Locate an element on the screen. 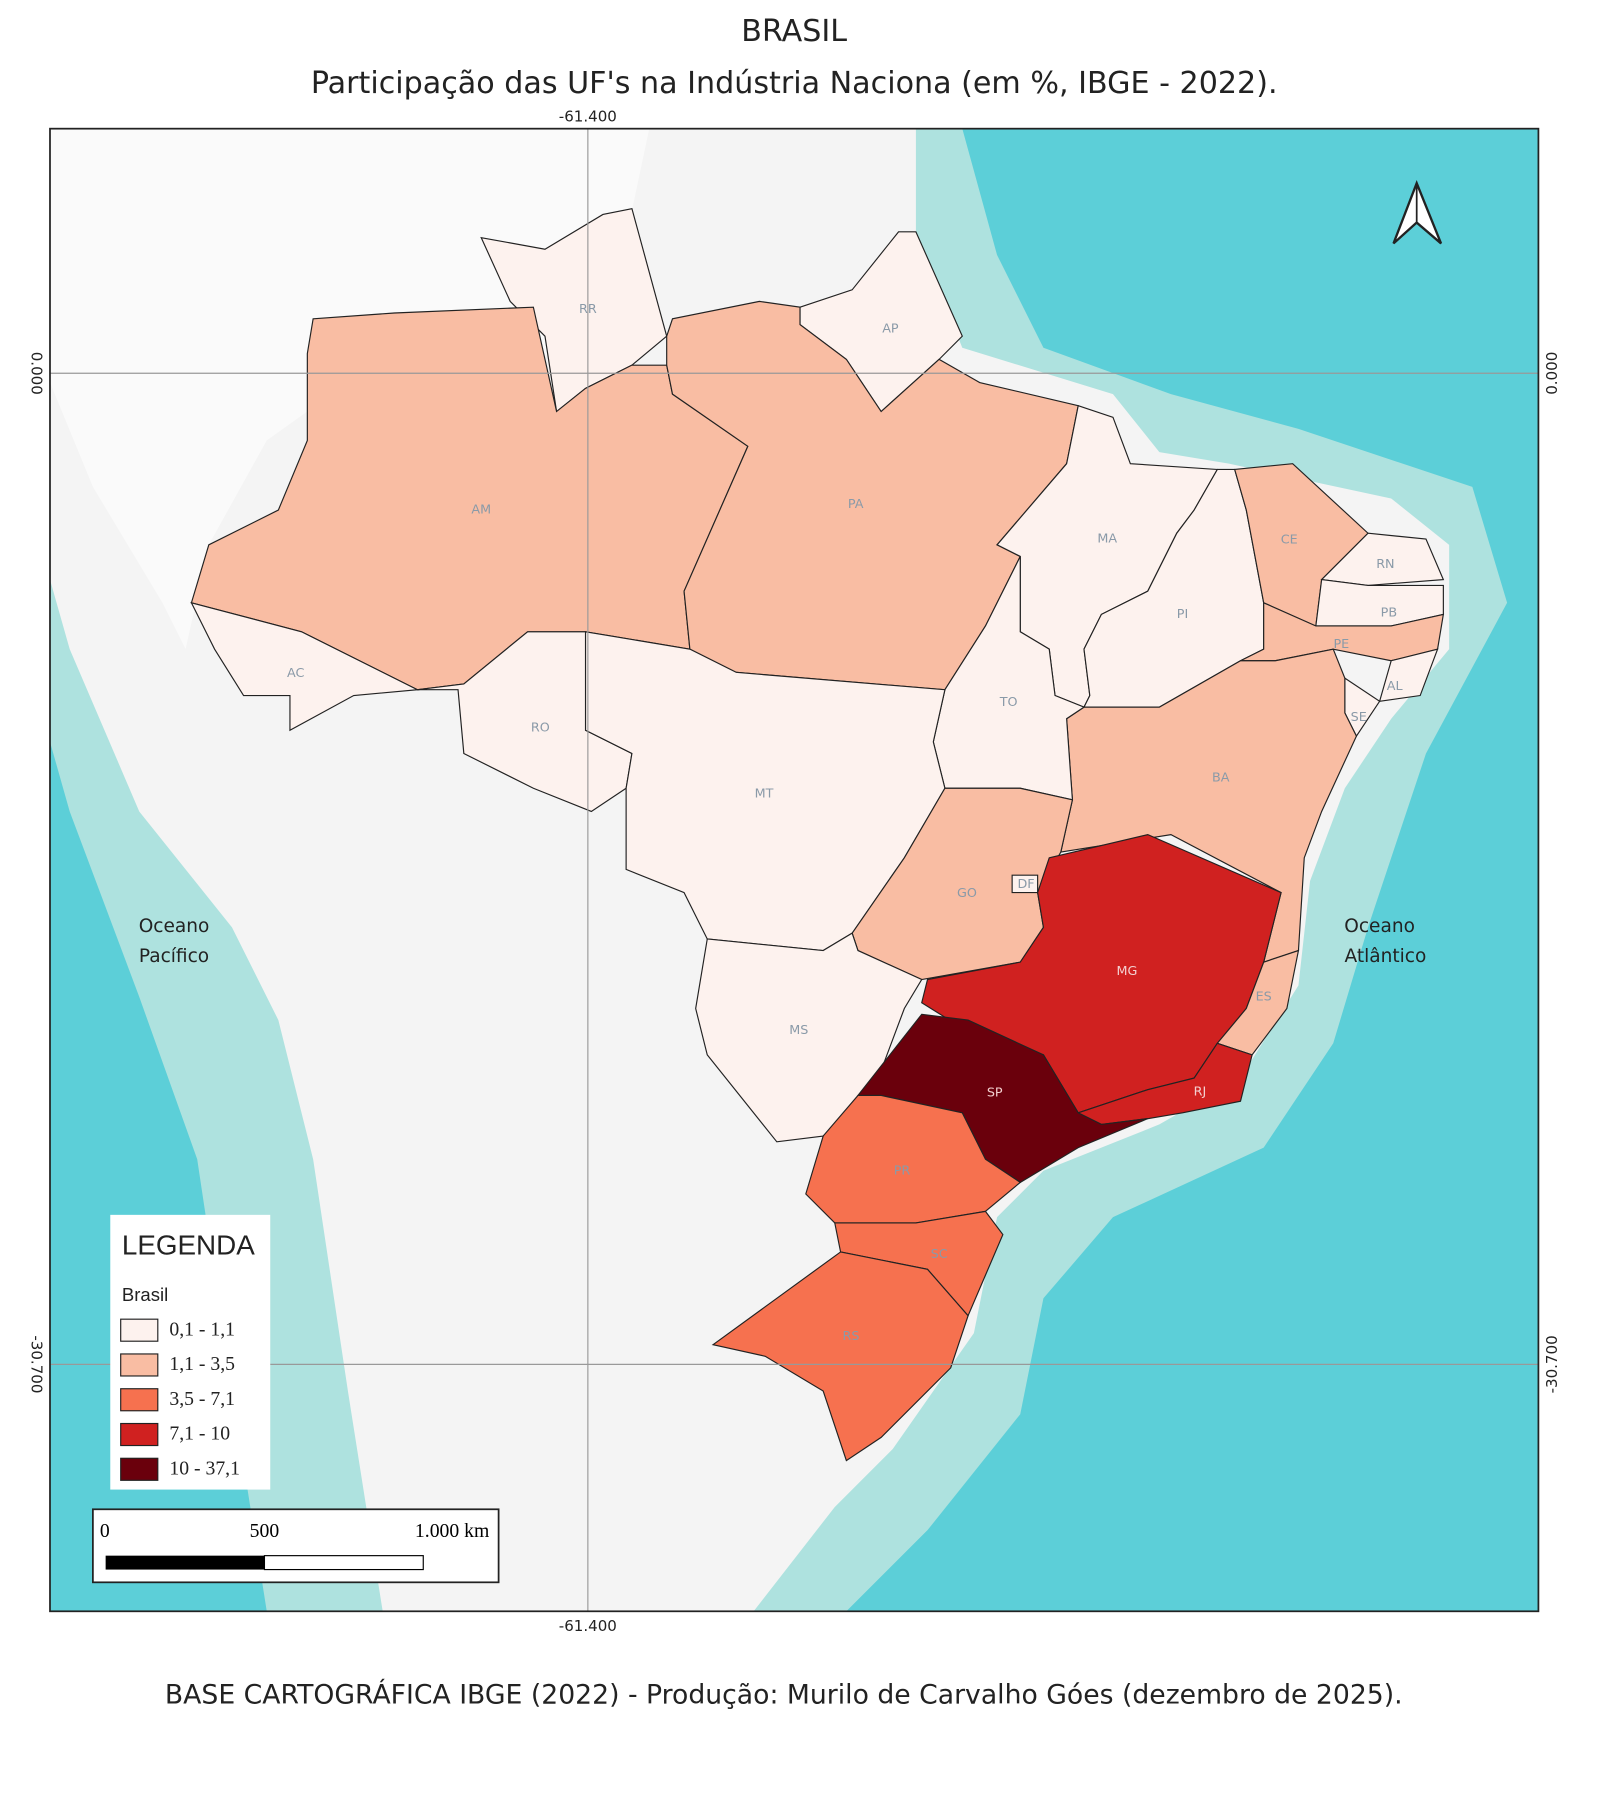 The image size is (1600, 1813). state-label: PR is located at coordinates (902, 1170).